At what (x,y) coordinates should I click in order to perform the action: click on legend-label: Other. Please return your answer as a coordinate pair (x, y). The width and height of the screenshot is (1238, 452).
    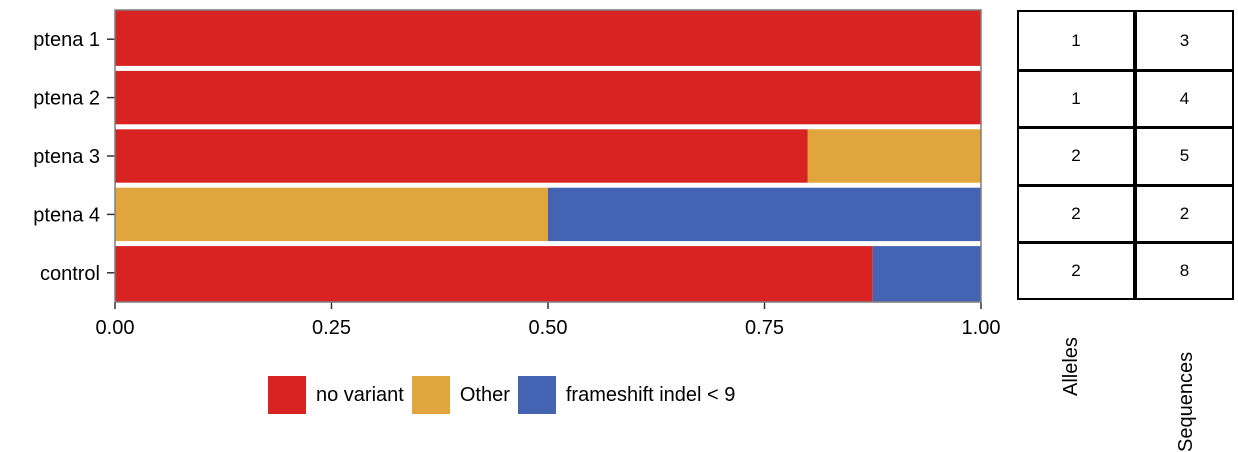
    Looking at the image, I should click on (484, 394).